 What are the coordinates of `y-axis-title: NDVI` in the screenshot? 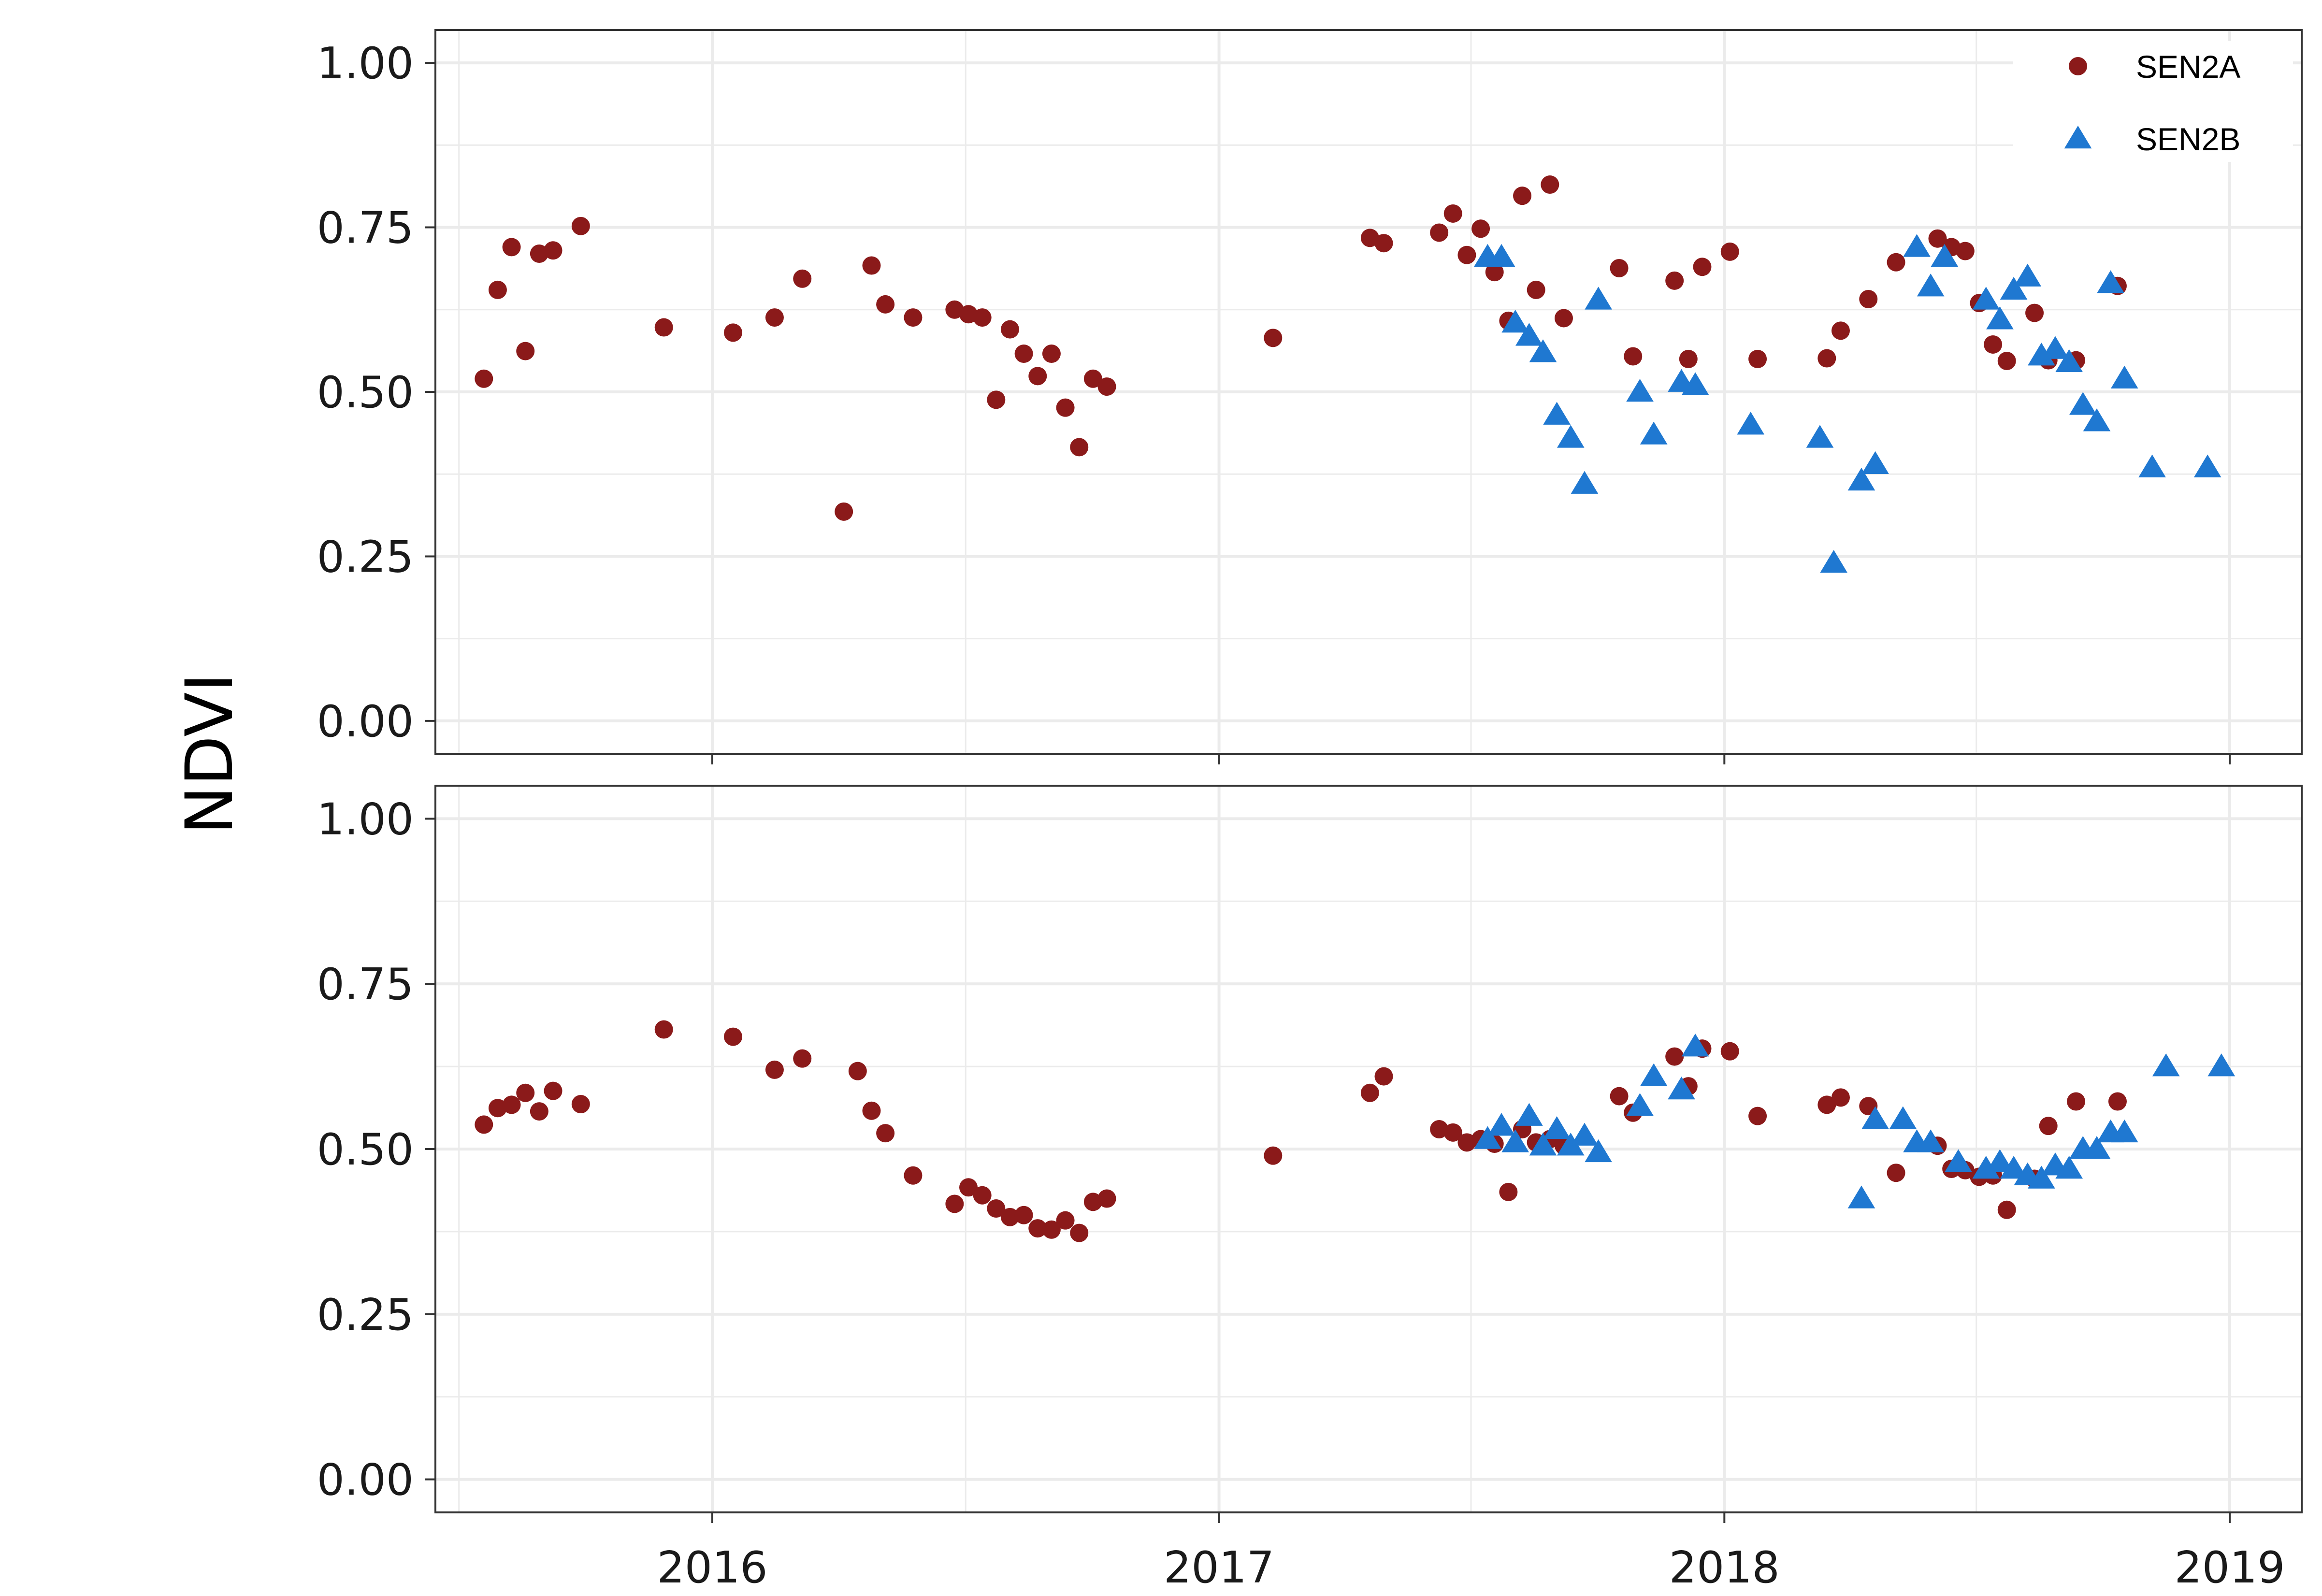 It's located at (209, 754).